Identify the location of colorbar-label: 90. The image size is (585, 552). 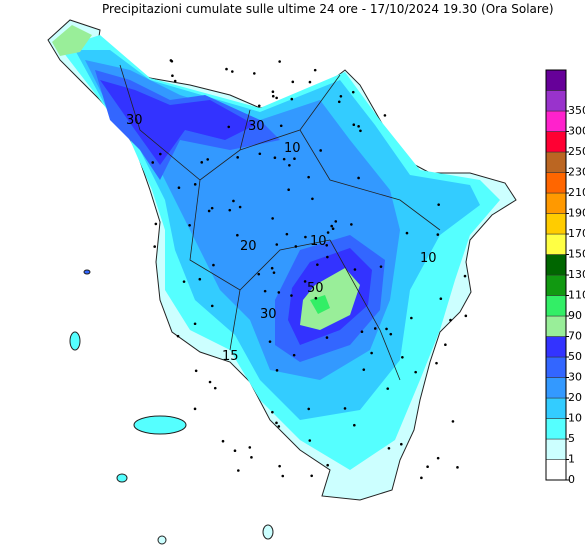
(575, 315).